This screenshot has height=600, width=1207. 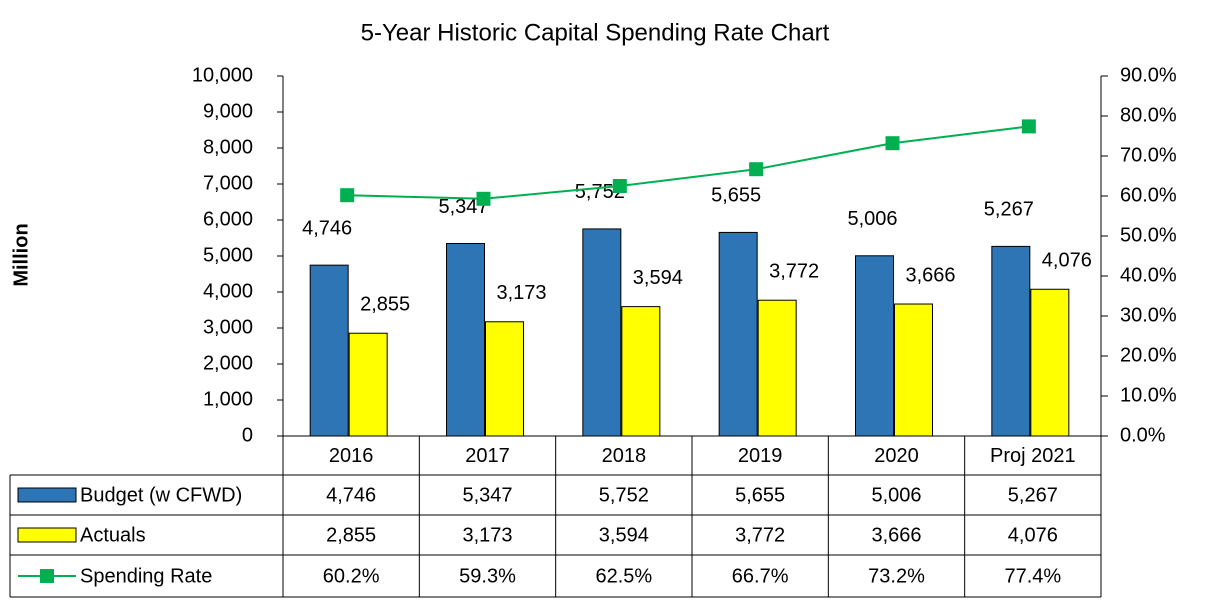 What do you see at coordinates (487, 495) in the screenshot?
I see `table-cell: 5,347` at bounding box center [487, 495].